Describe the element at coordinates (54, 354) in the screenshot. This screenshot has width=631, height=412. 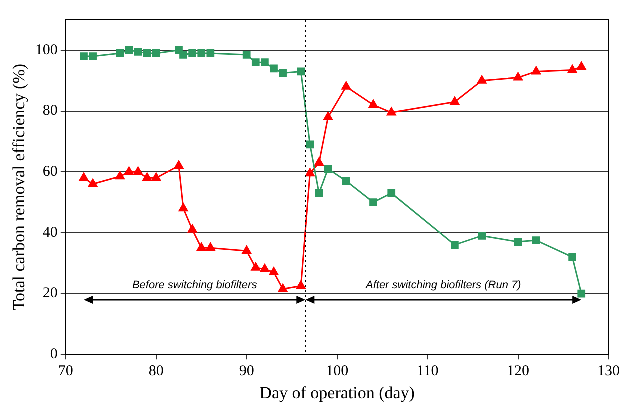
I see `y-tick-label: 0` at that location.